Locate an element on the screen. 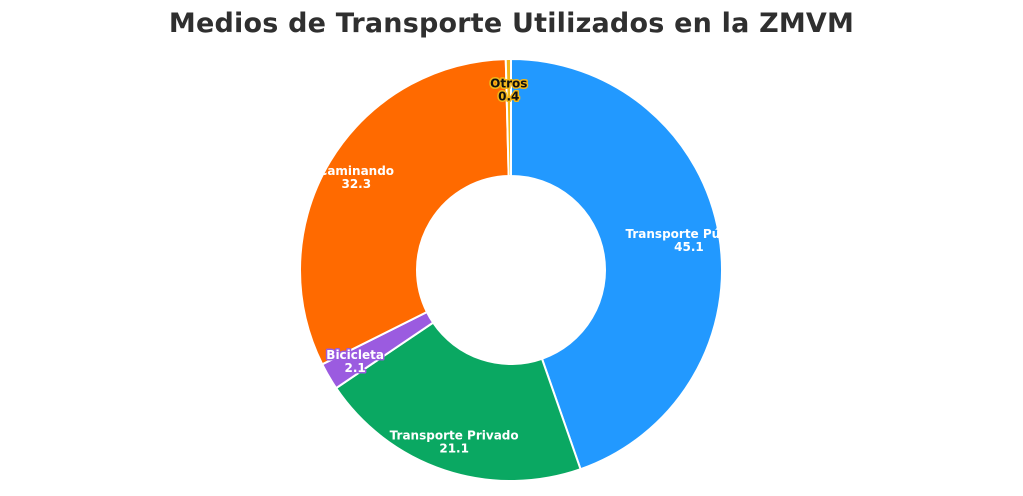 This screenshot has width=1023, height=496. slice-label-transporte-publico: Transporte Público is located at coordinates (689, 234).